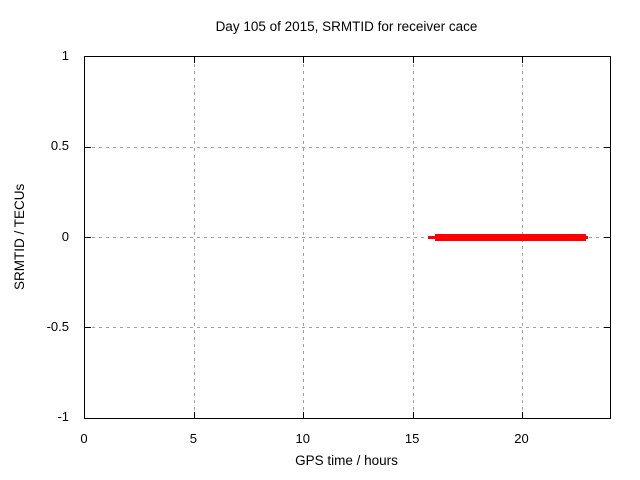 The height and width of the screenshot is (480, 640). Describe the element at coordinates (412, 438) in the screenshot. I see `x-tick-label: 15` at that location.